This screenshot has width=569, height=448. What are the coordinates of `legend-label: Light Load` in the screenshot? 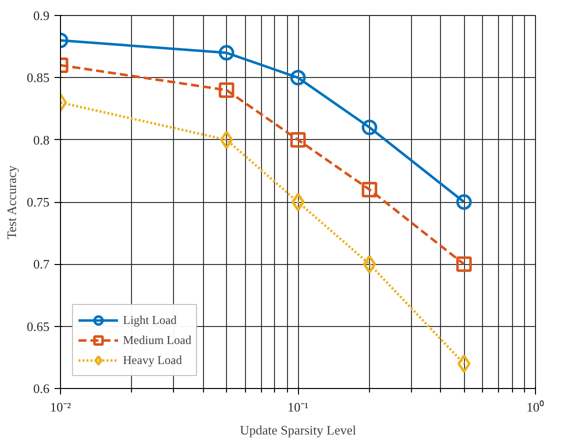 It's located at (150, 320).